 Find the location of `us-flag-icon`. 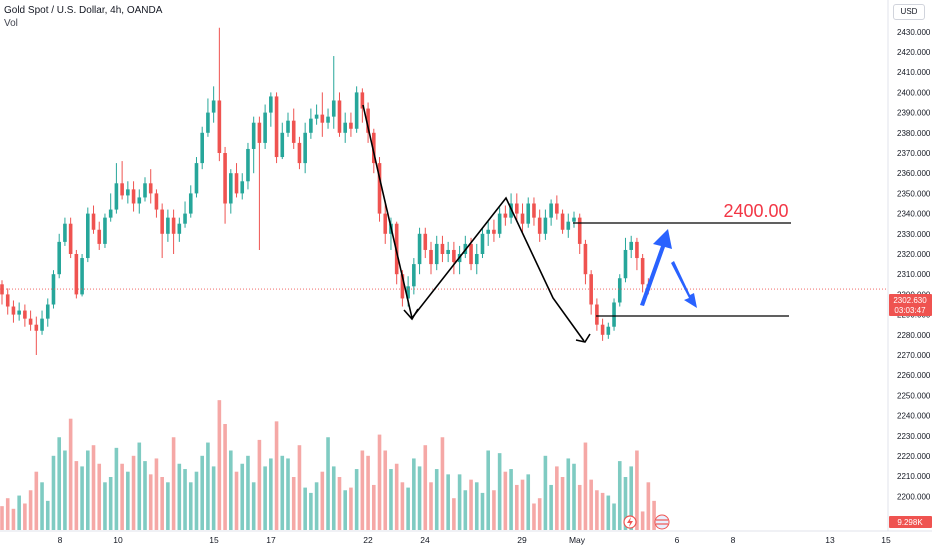

us-flag-icon is located at coordinates (662, 522).